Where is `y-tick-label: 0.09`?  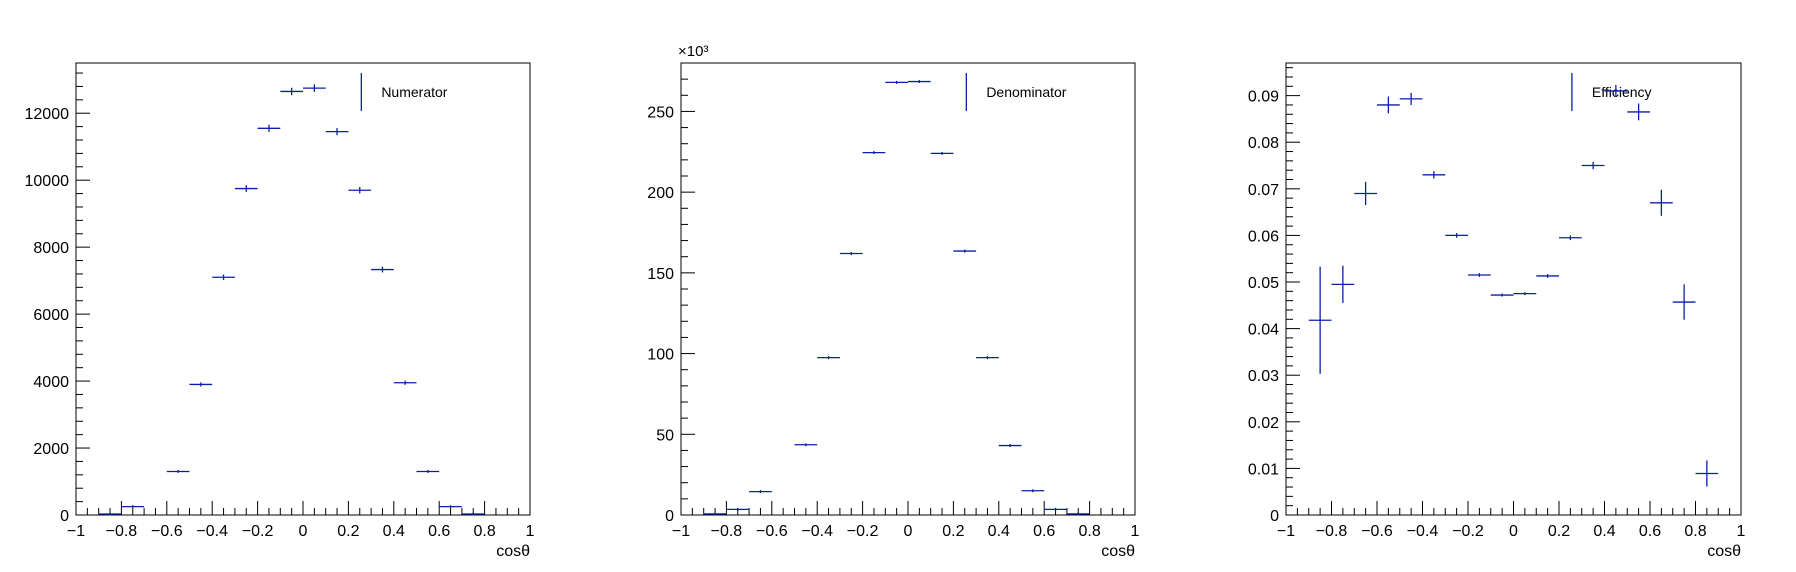
y-tick-label: 0.09 is located at coordinates (1263, 97).